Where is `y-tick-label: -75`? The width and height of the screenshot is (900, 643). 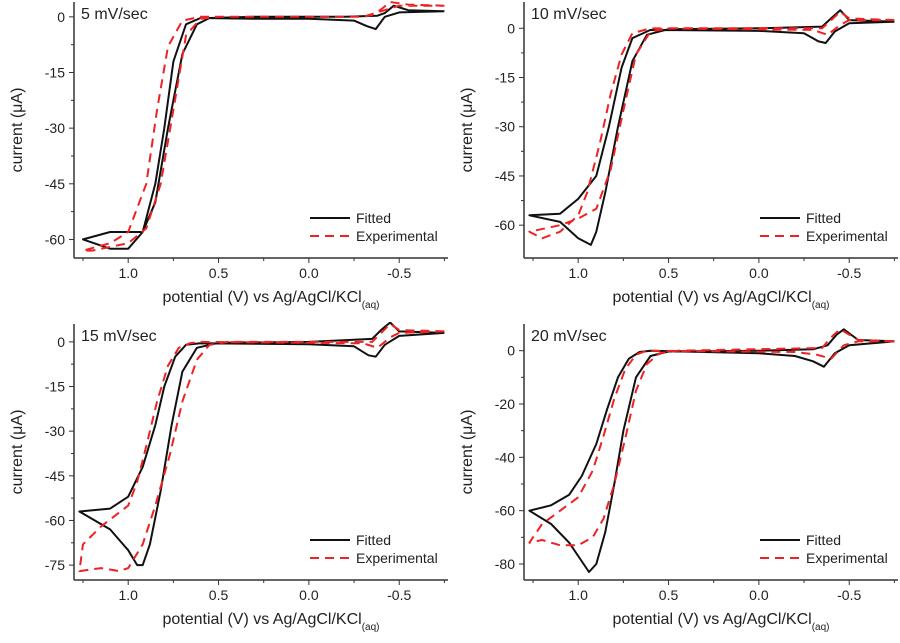
y-tick-label: -75 is located at coordinates (55, 565).